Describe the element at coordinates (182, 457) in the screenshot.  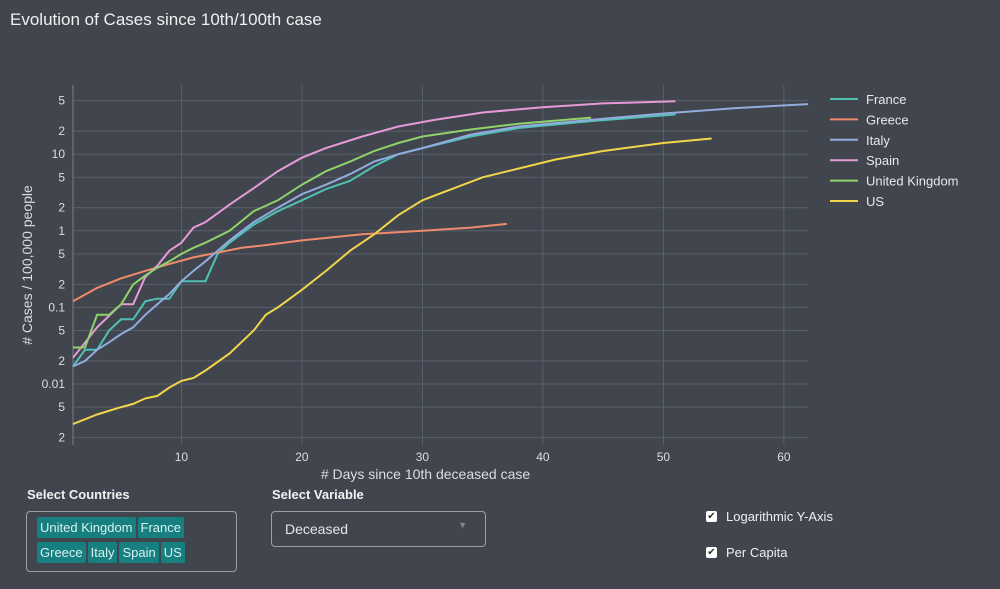
I see `x-tick-label: 10` at that location.